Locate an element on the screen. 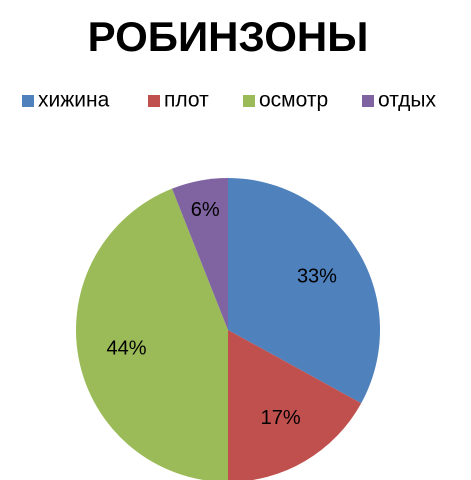 This screenshot has height=480, width=471. legend-label: осмотр is located at coordinates (293, 100).